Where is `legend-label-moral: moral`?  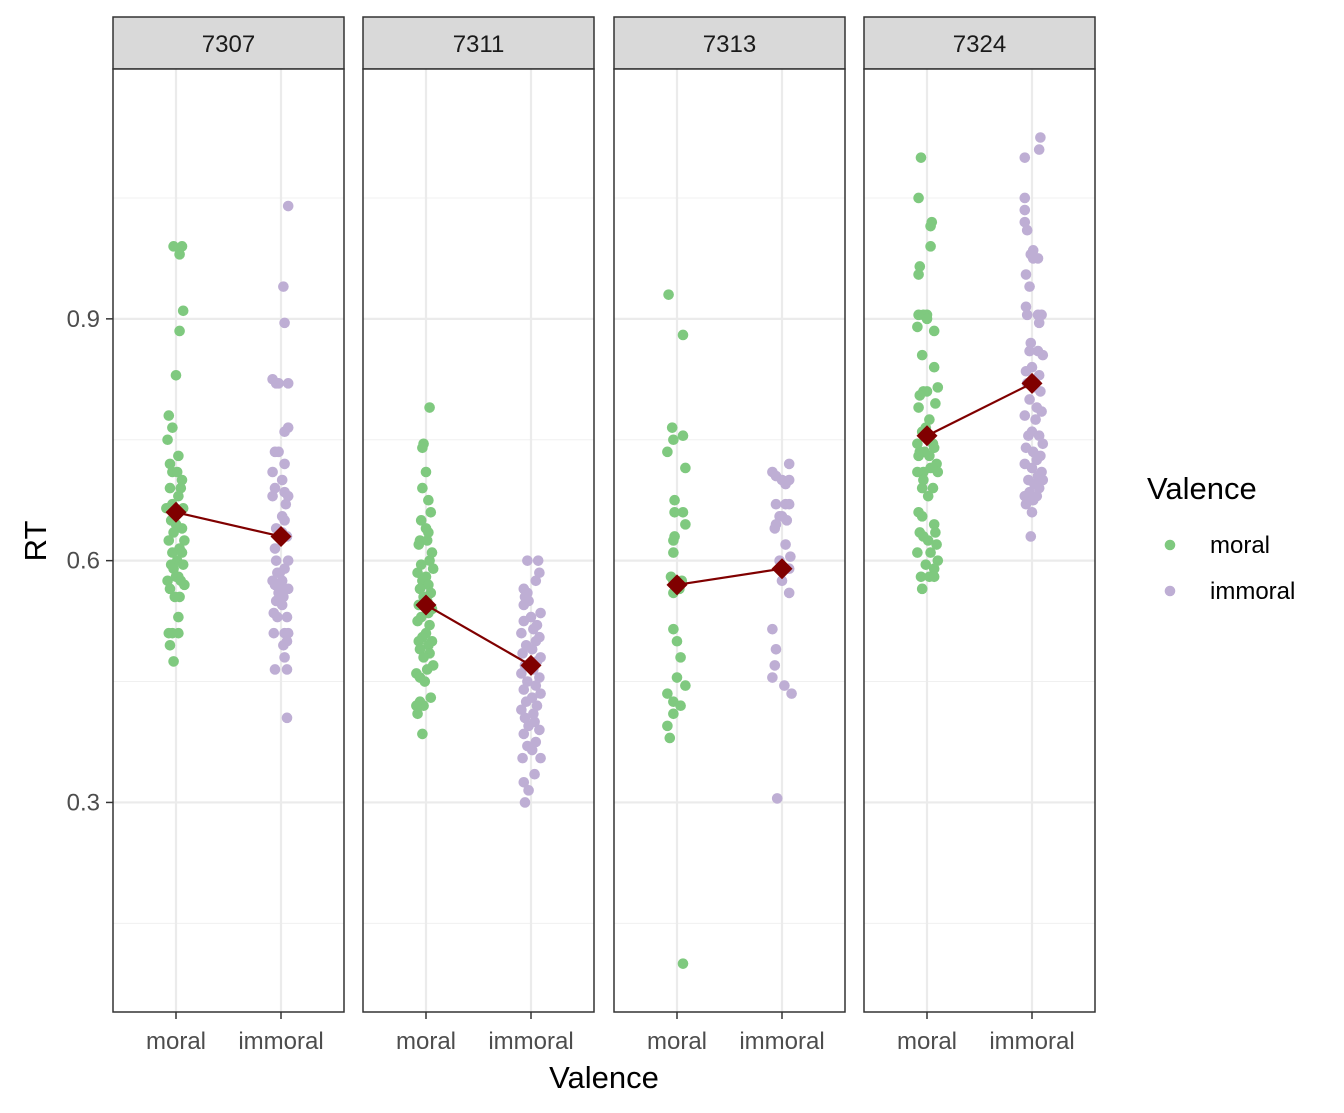 legend-label-moral: moral is located at coordinates (1240, 545).